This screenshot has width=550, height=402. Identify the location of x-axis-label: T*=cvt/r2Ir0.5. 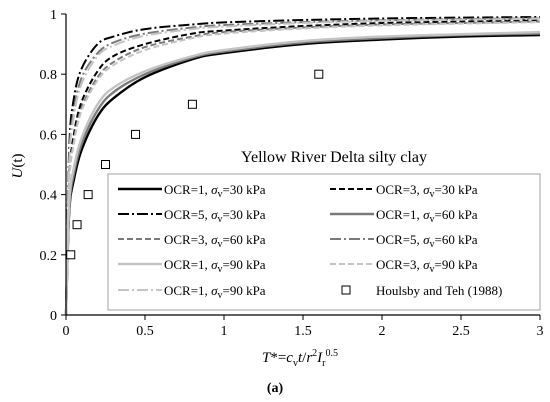
(300, 358).